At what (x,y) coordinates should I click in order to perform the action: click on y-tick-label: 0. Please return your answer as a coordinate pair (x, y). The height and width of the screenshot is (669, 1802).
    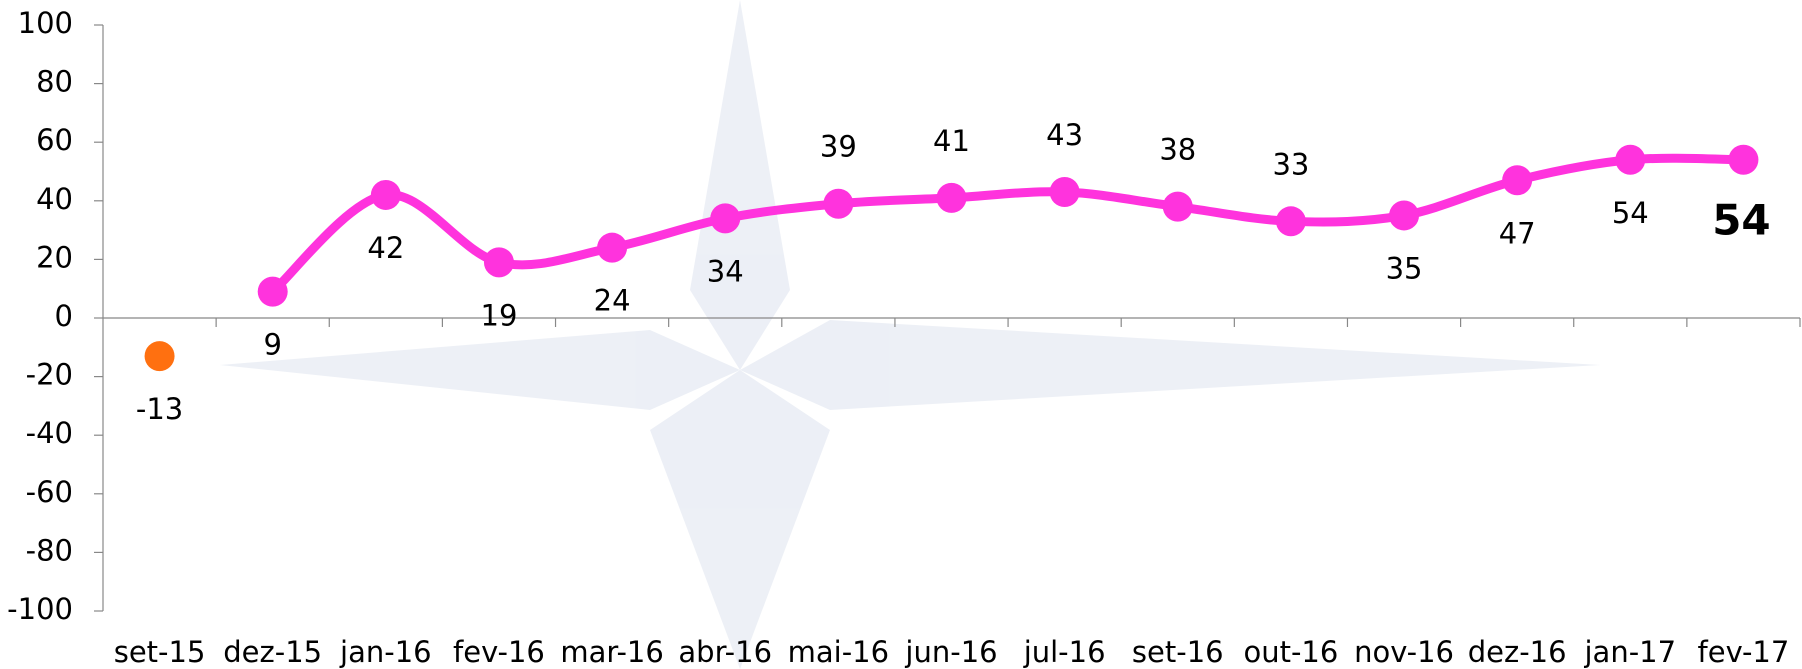
    Looking at the image, I should click on (64, 316).